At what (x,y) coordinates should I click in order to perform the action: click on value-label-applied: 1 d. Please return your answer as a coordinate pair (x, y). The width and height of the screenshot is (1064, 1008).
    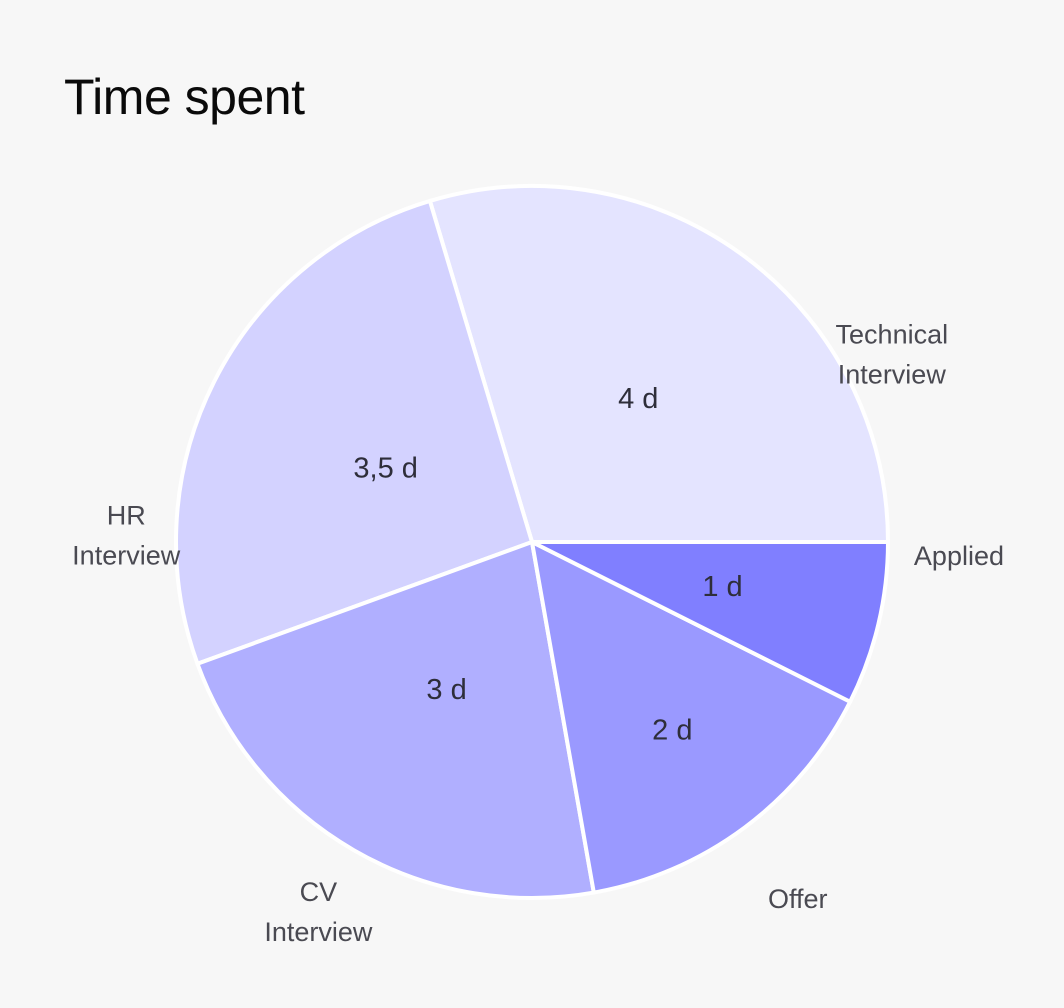
    Looking at the image, I should click on (722, 587).